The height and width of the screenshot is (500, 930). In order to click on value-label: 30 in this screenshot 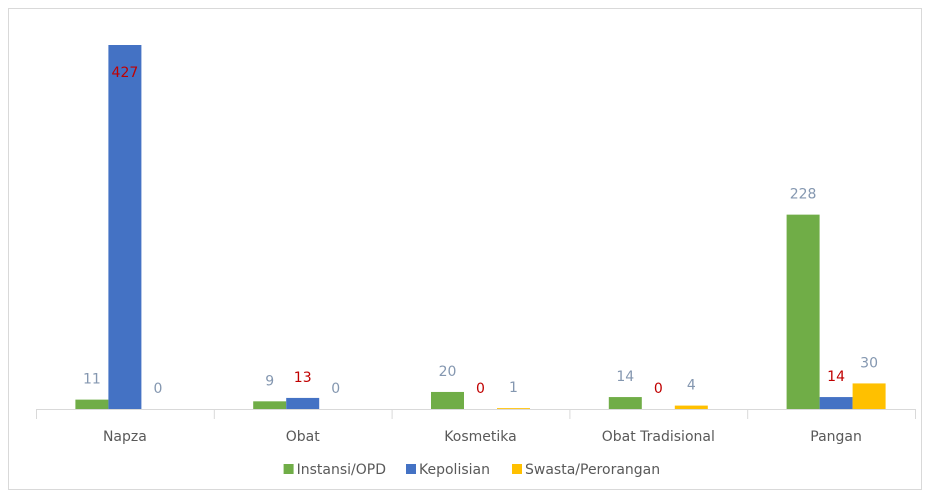, I will do `click(869, 363)`.